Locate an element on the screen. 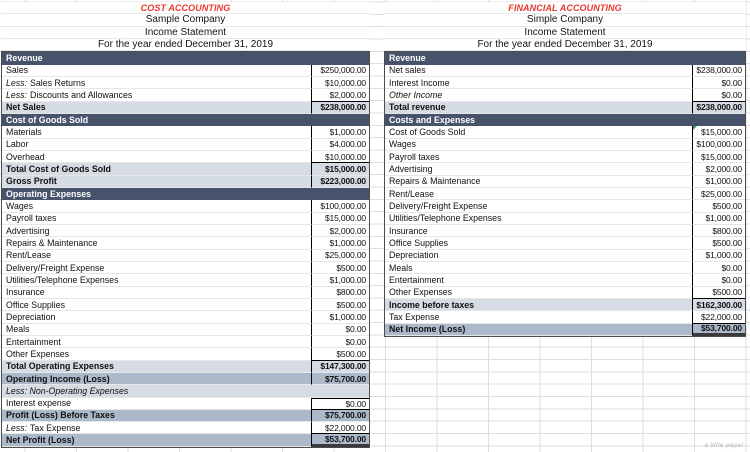 This screenshot has height=452, width=750. row-value-cell: $100,000.00 is located at coordinates (718, 144).